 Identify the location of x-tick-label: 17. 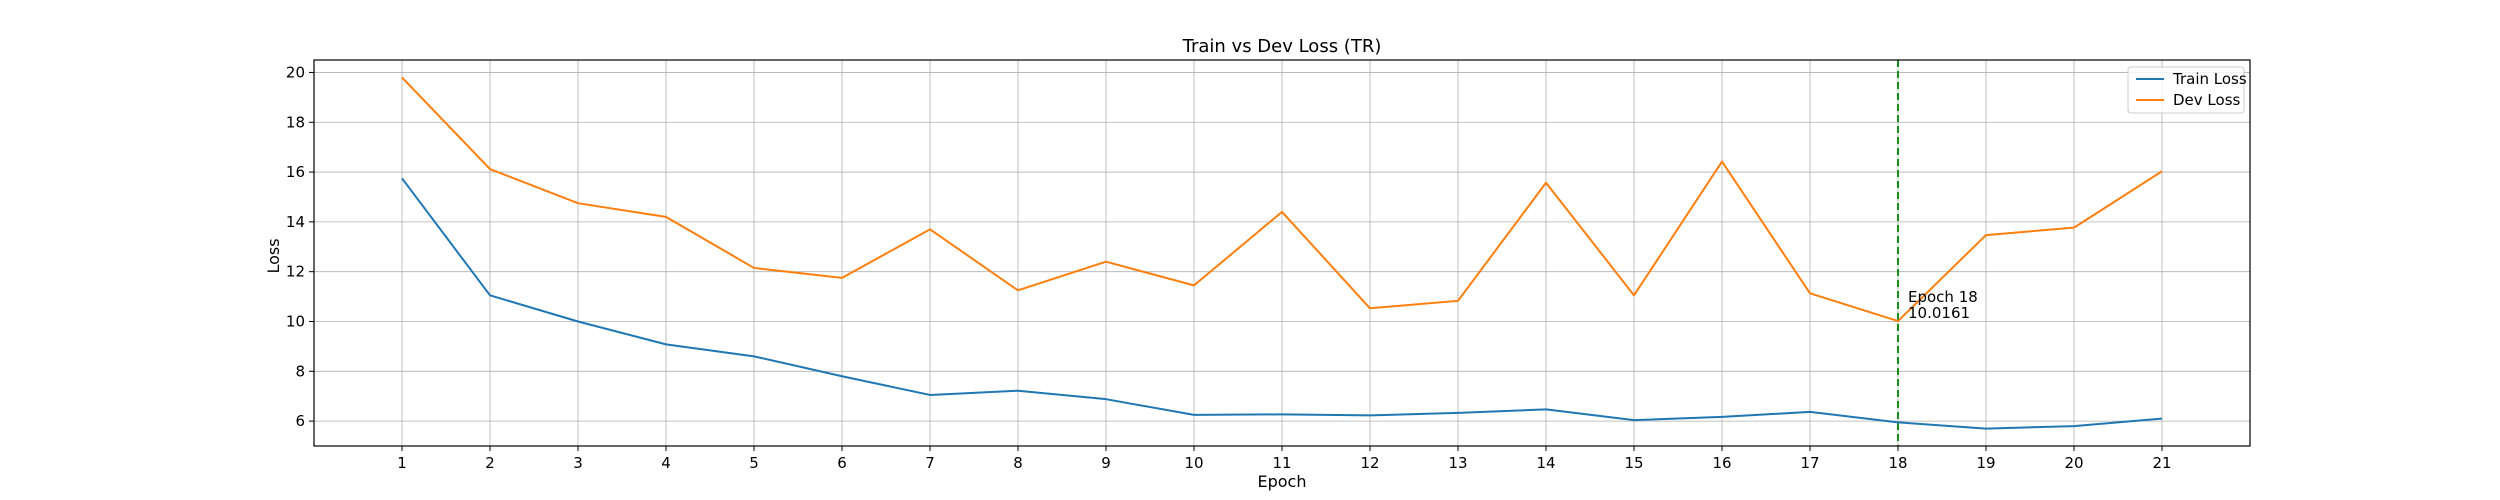
(1809, 463).